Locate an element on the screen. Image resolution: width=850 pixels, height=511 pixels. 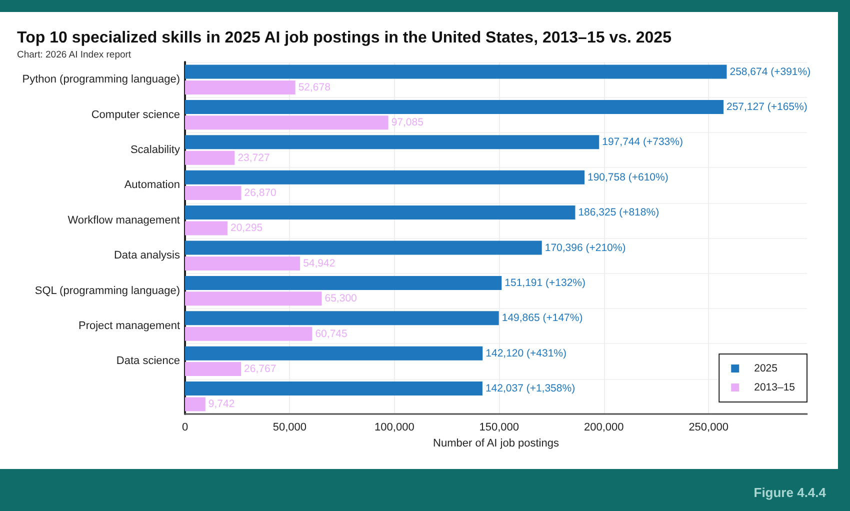
data-label: 170,396 (+210%) is located at coordinates (585, 248).